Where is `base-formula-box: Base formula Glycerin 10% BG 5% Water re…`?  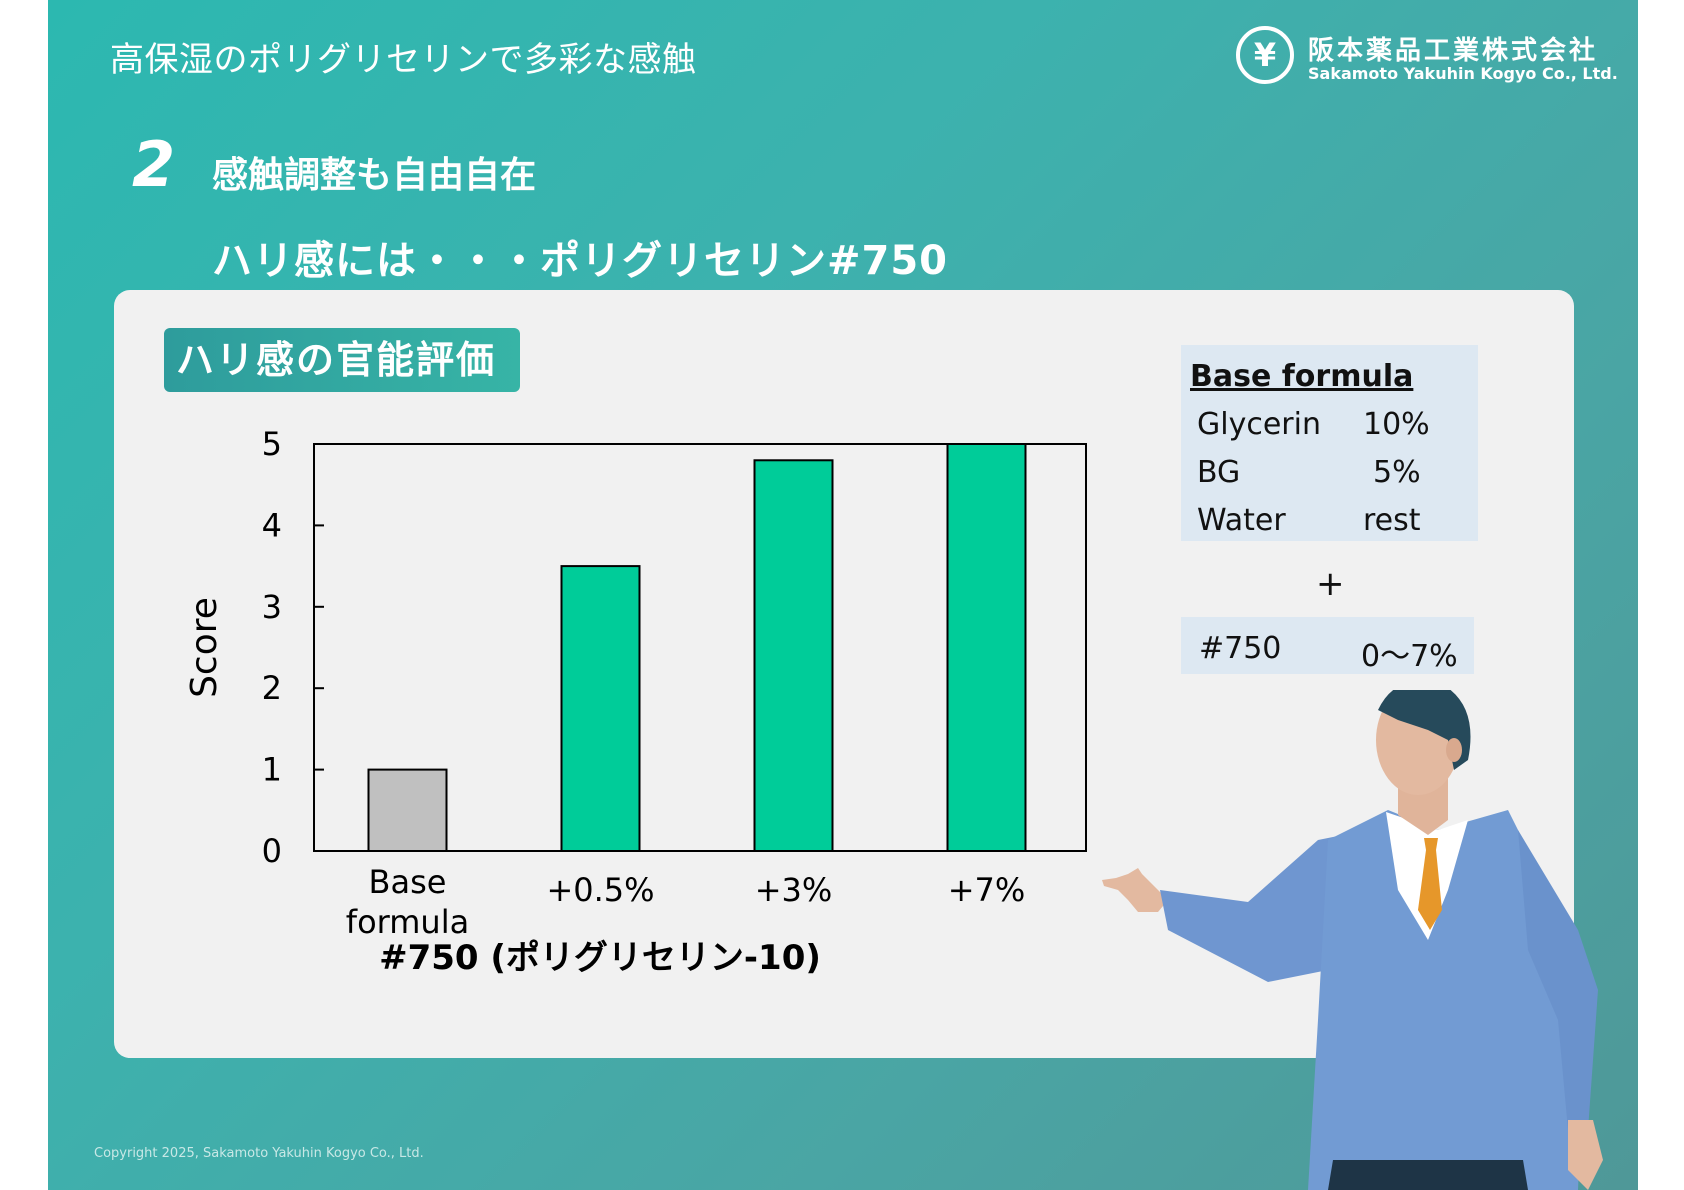
base-formula-box: Base formula Glycerin 10% BG 5% Water re… is located at coordinates (1329, 443).